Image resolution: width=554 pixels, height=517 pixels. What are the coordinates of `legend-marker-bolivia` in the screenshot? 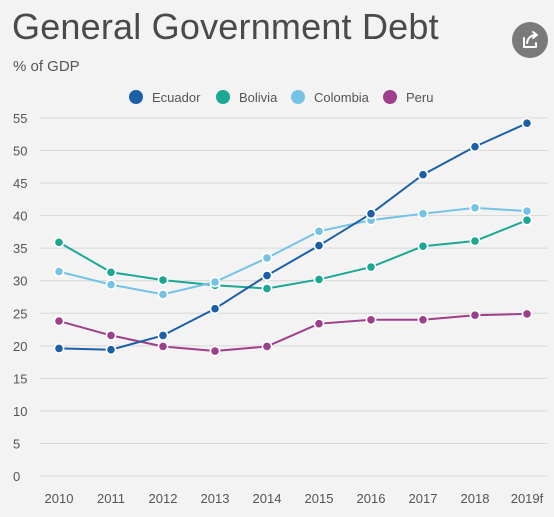 It's located at (223, 97).